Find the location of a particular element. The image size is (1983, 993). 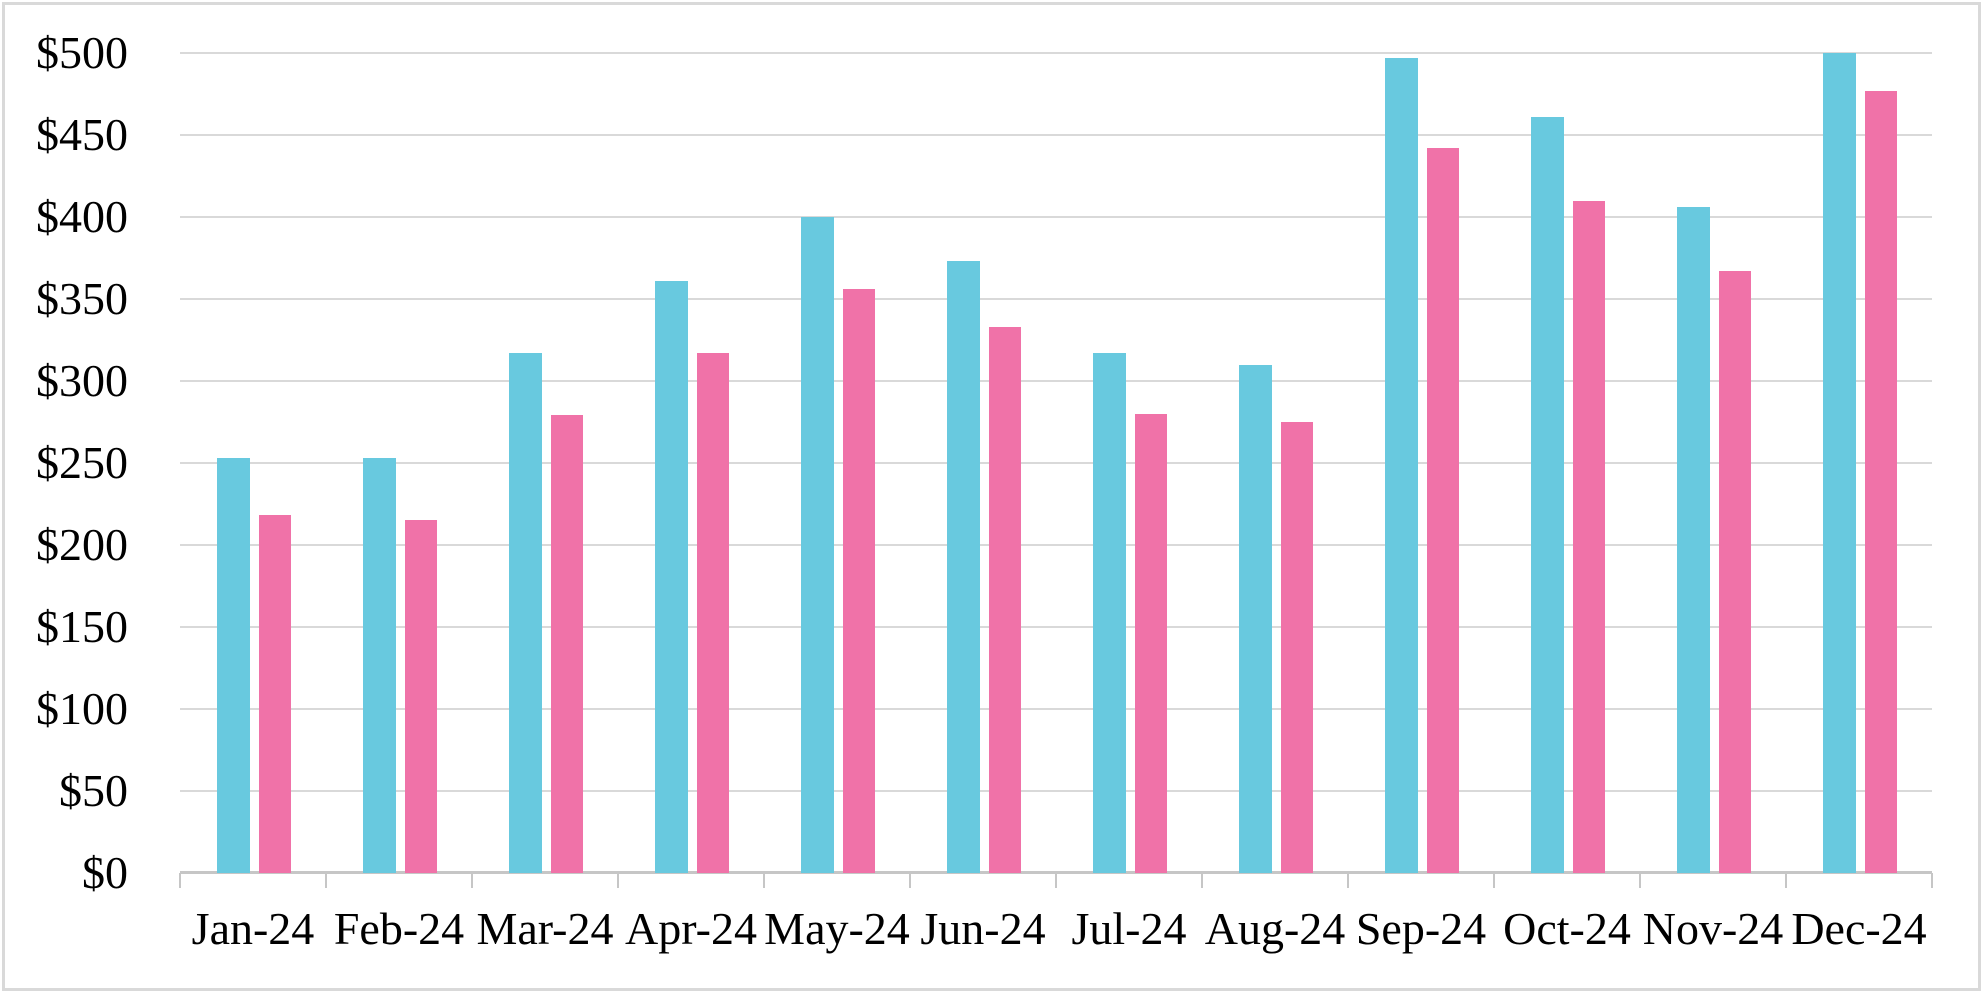

x-axis-category-label: Apr-24 is located at coordinates (691, 928).